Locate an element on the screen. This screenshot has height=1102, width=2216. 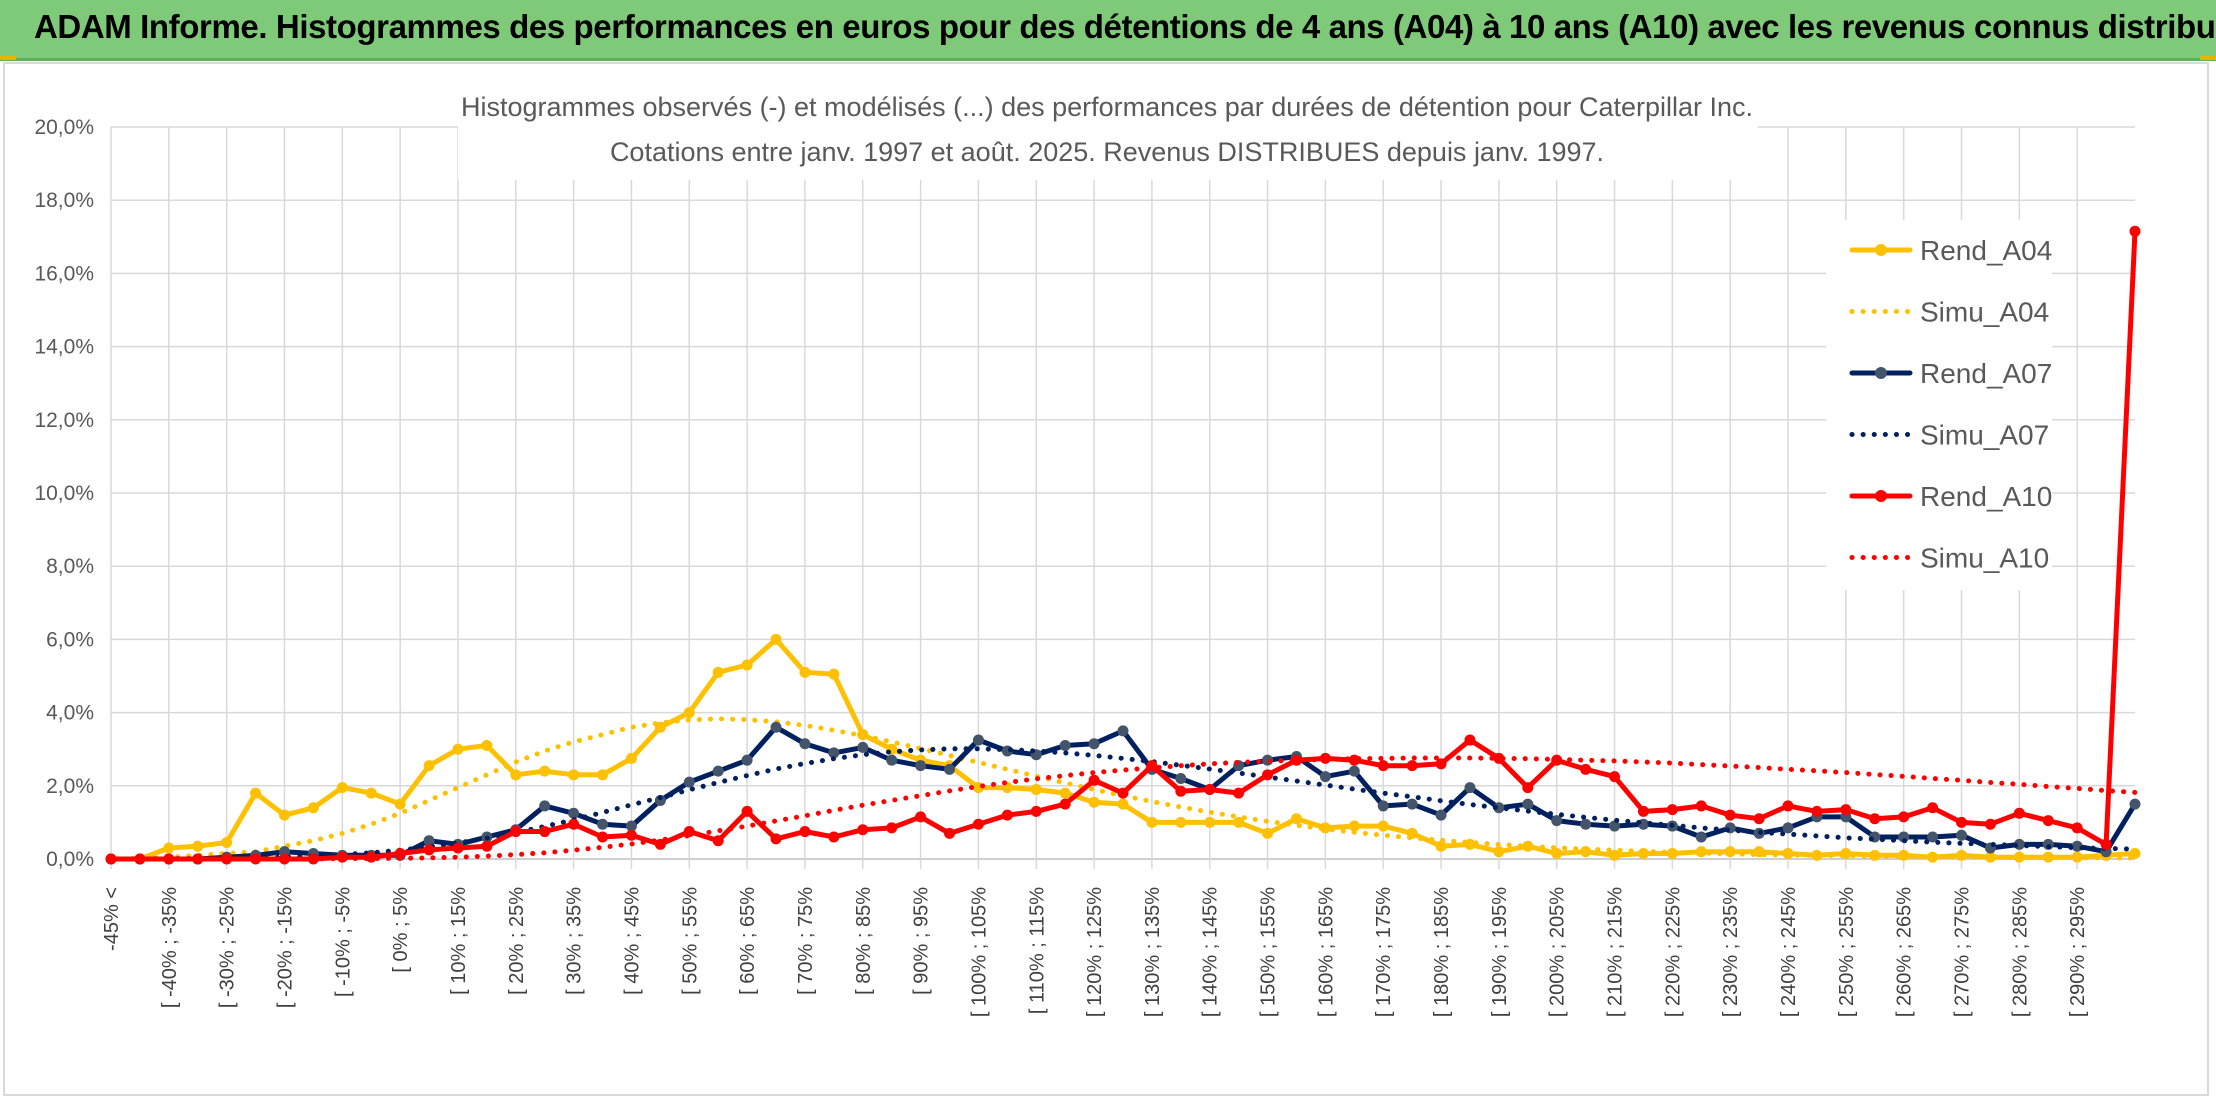
x-tick-label: [ 240% ; 245% is located at coordinates (1789, 952).